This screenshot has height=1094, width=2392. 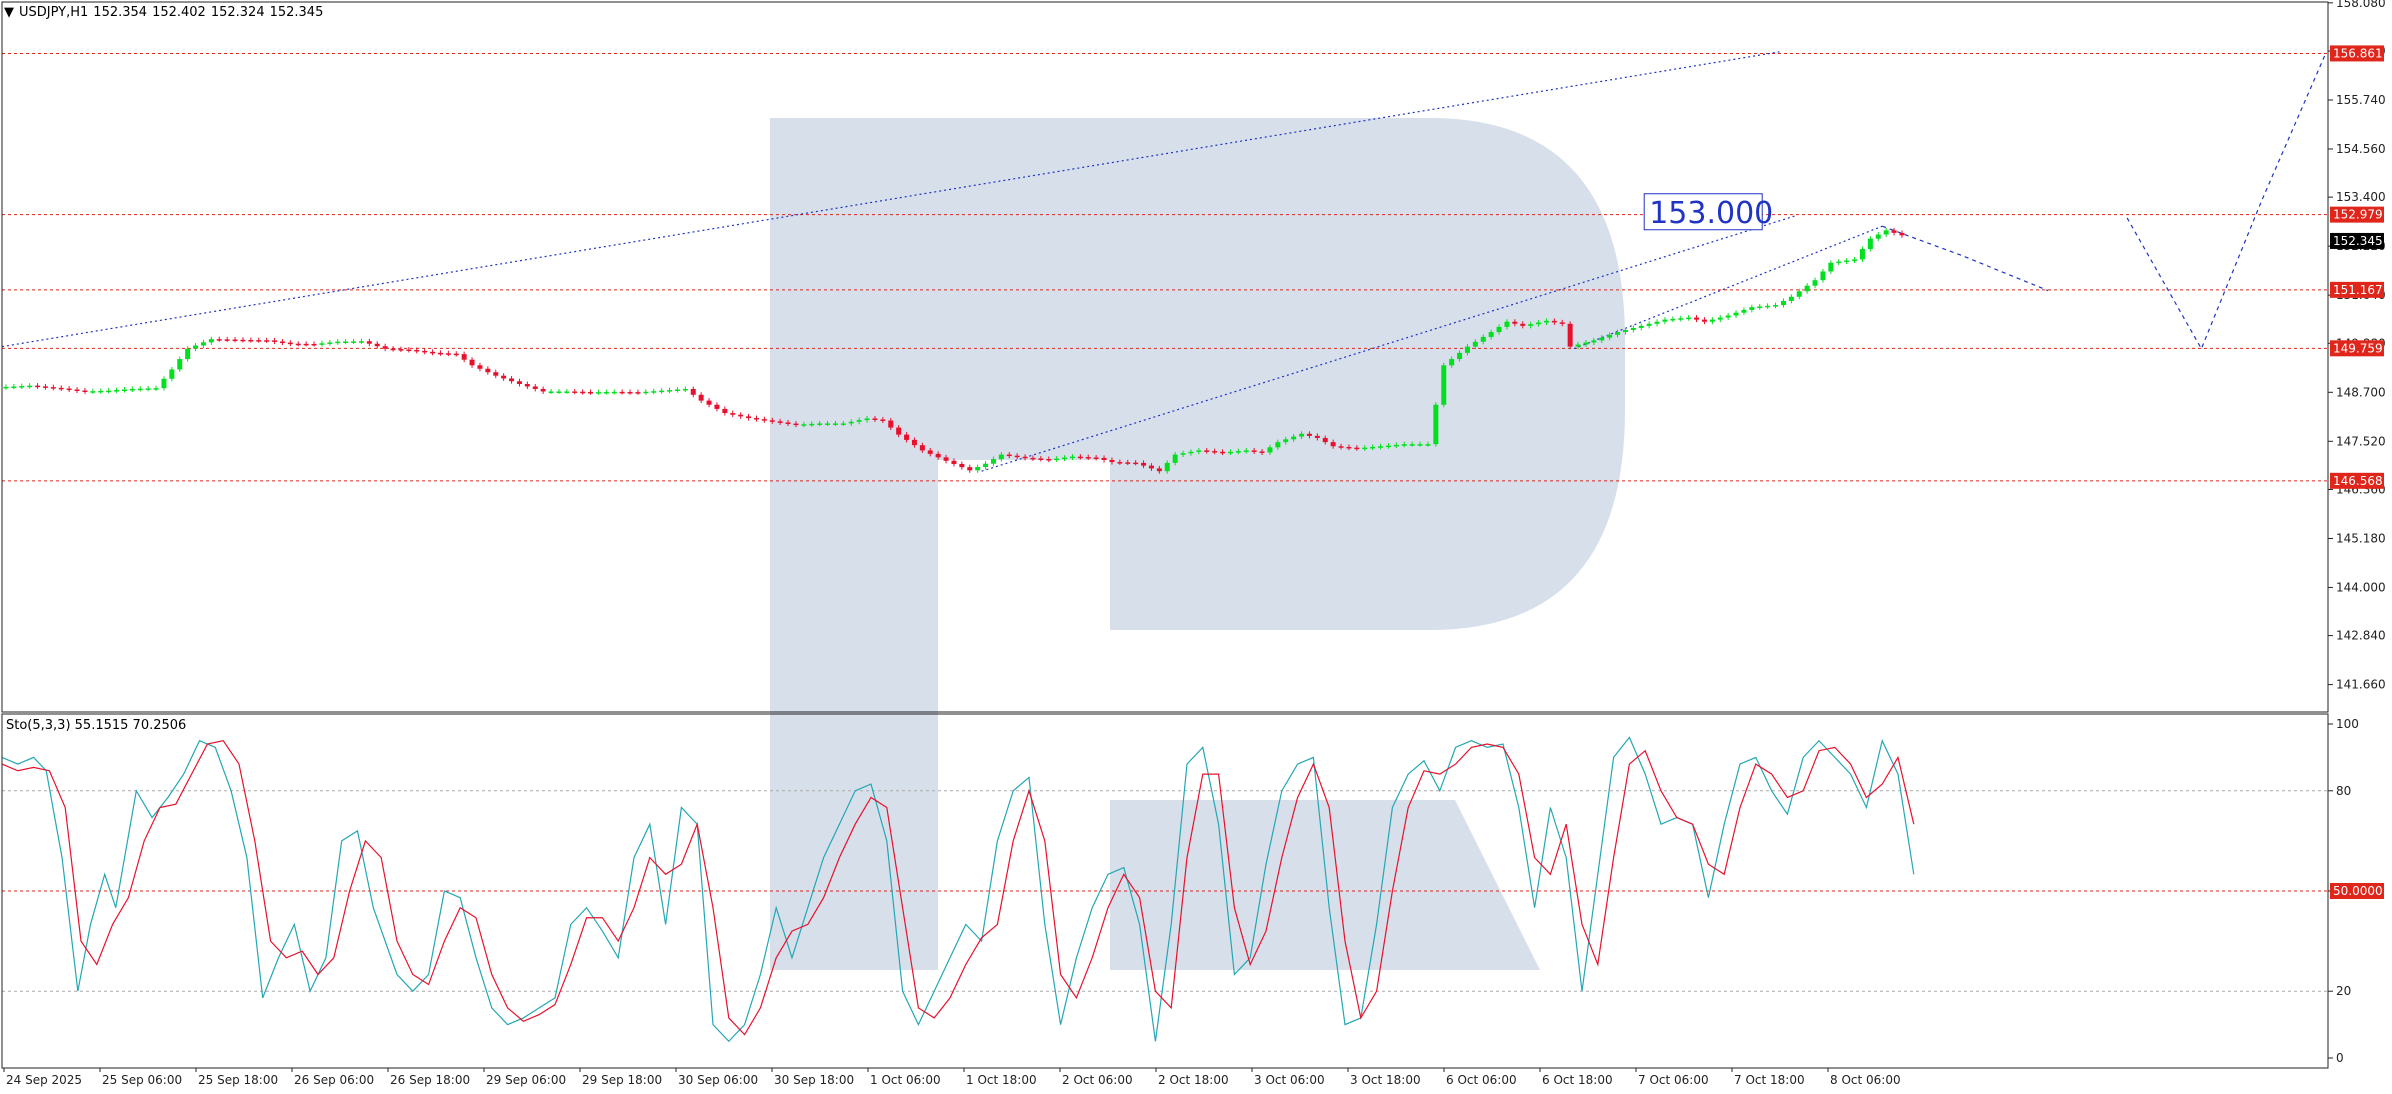 What do you see at coordinates (2361, 636) in the screenshot?
I see `price-tick-label: 142.840` at bounding box center [2361, 636].